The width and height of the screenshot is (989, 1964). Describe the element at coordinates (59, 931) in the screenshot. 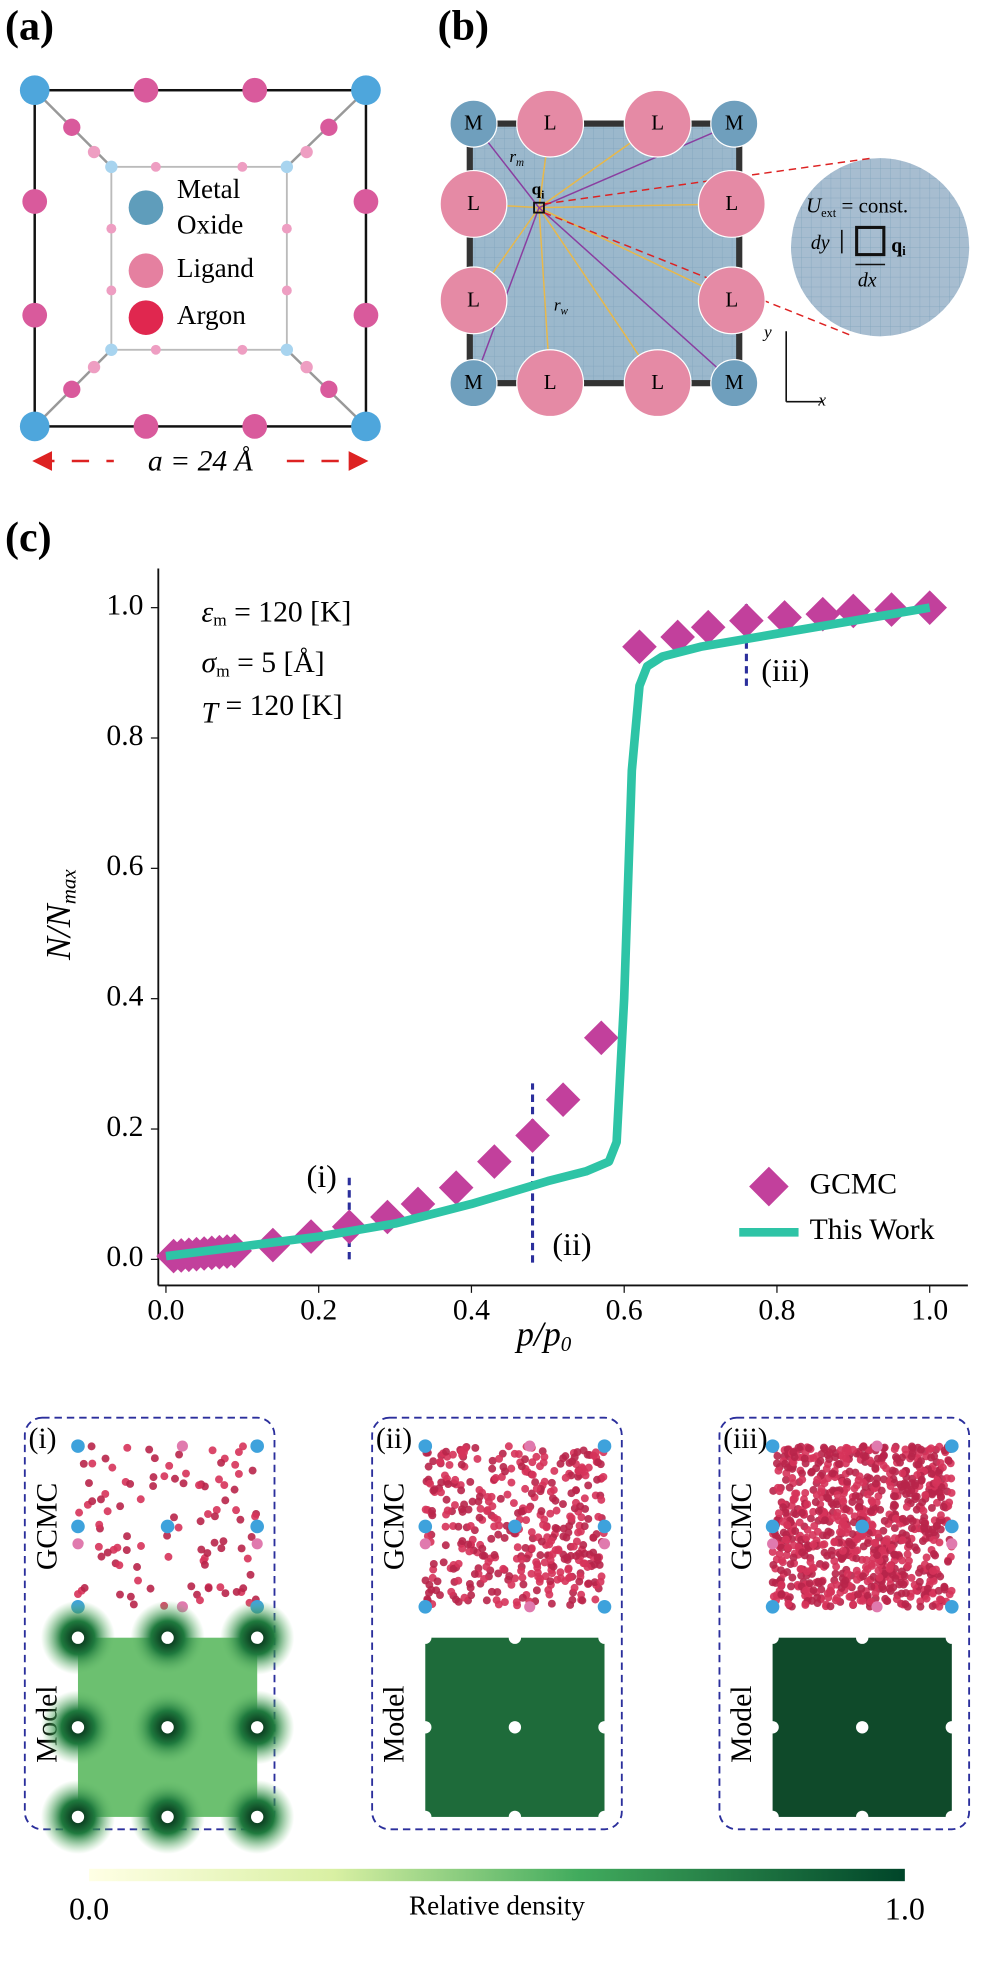

I see `y-label-main: N/N` at that location.